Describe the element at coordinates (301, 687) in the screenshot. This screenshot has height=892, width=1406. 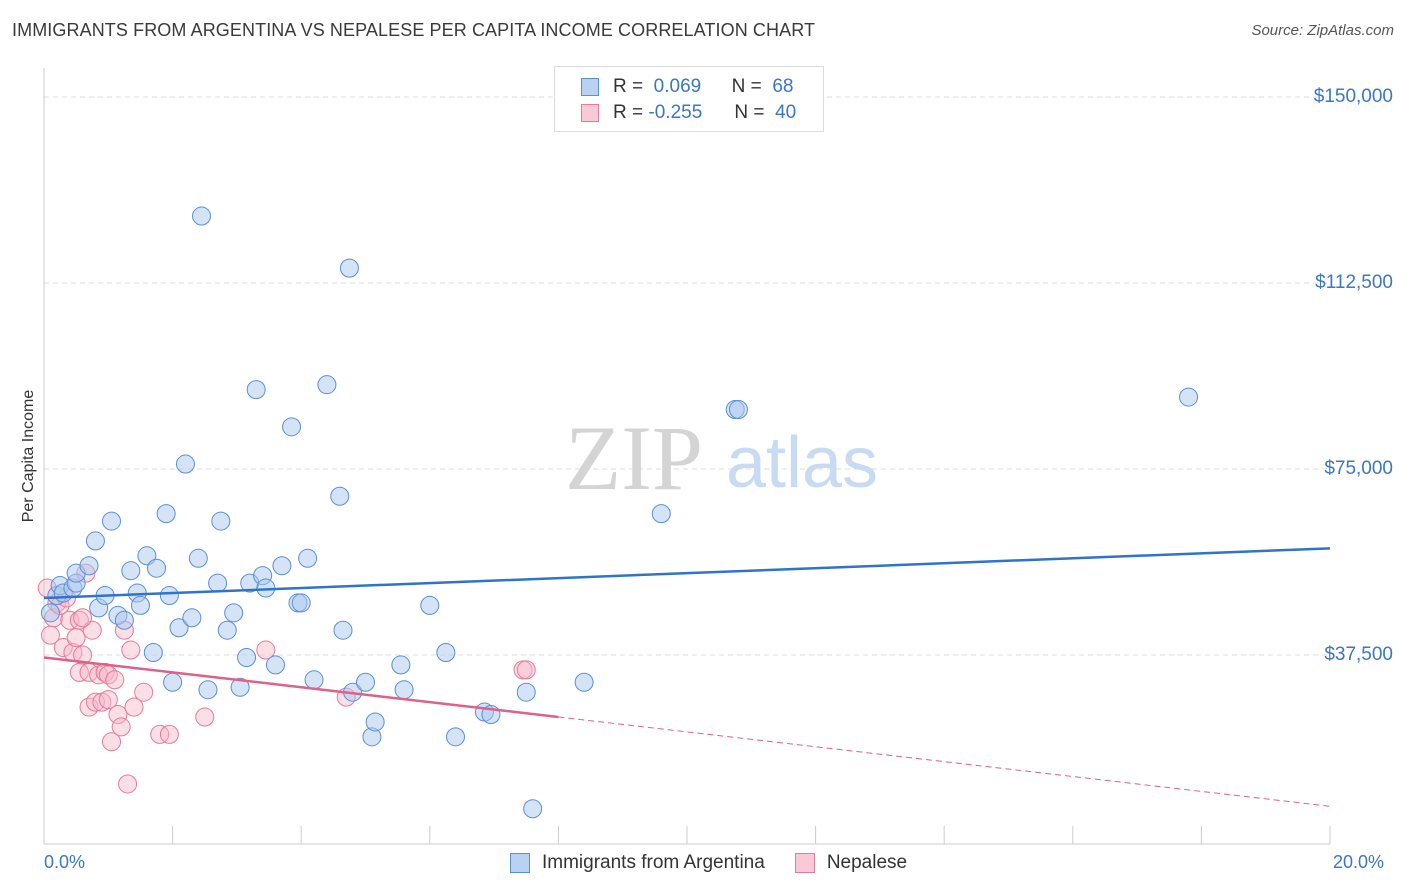
I see `trend-line-nepalese` at that location.